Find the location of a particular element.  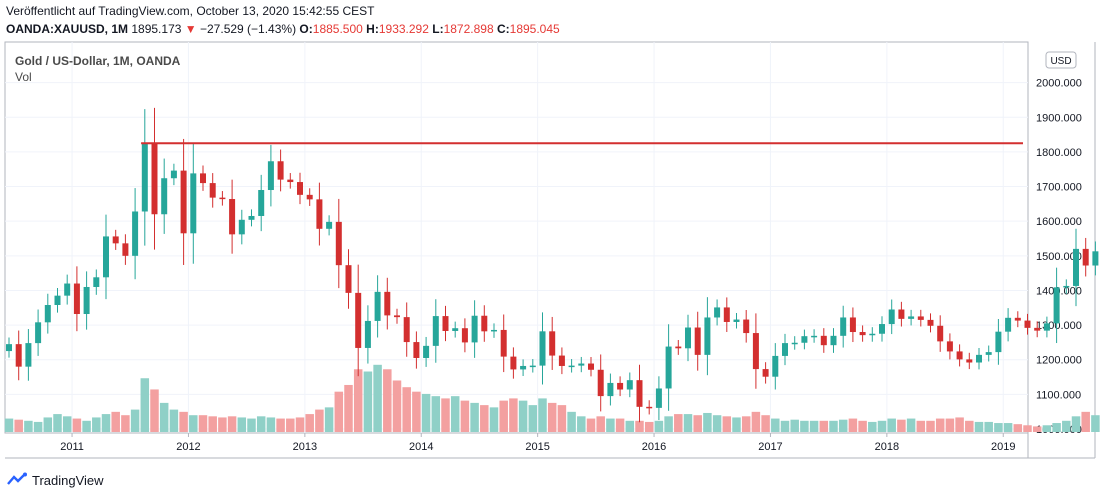

open-label: O: is located at coordinates (306, 29).